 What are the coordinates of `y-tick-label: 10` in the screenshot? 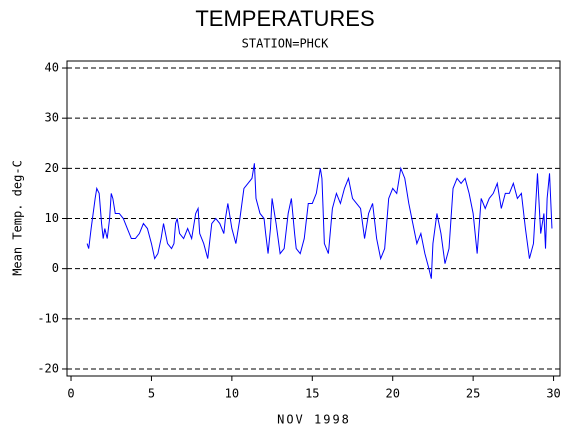 It's located at (52, 218).